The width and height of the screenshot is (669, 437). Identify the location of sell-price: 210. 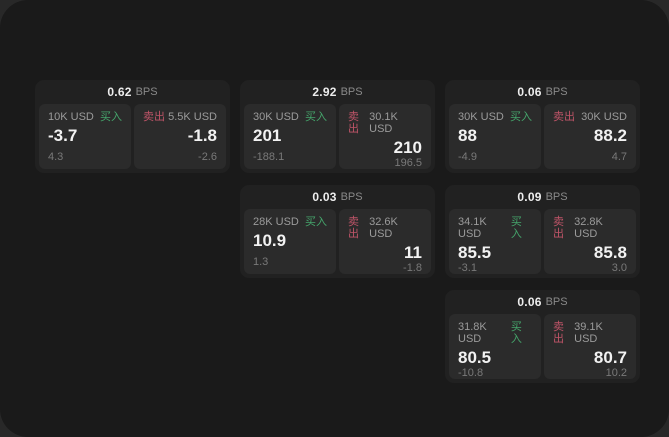
(407, 147).